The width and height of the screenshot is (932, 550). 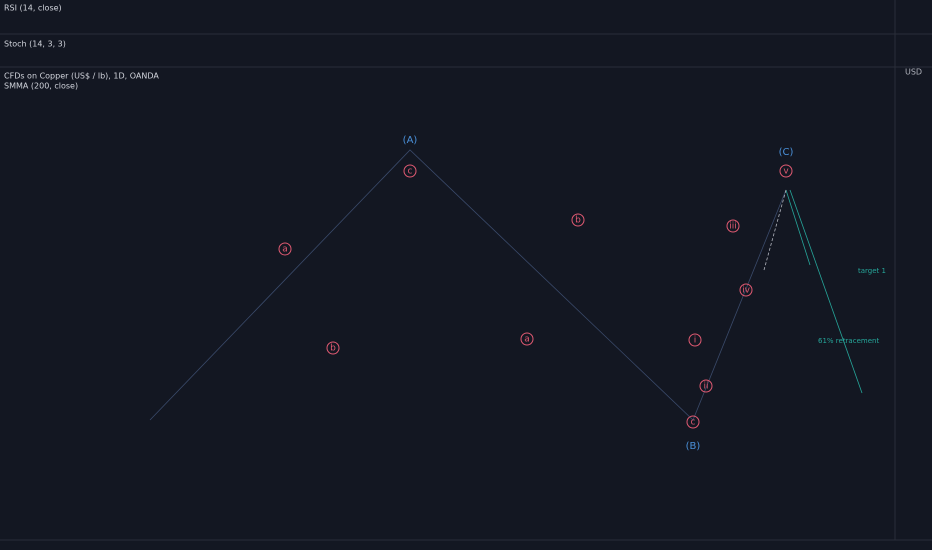 I want to click on wedge, so click(x=775, y=230).